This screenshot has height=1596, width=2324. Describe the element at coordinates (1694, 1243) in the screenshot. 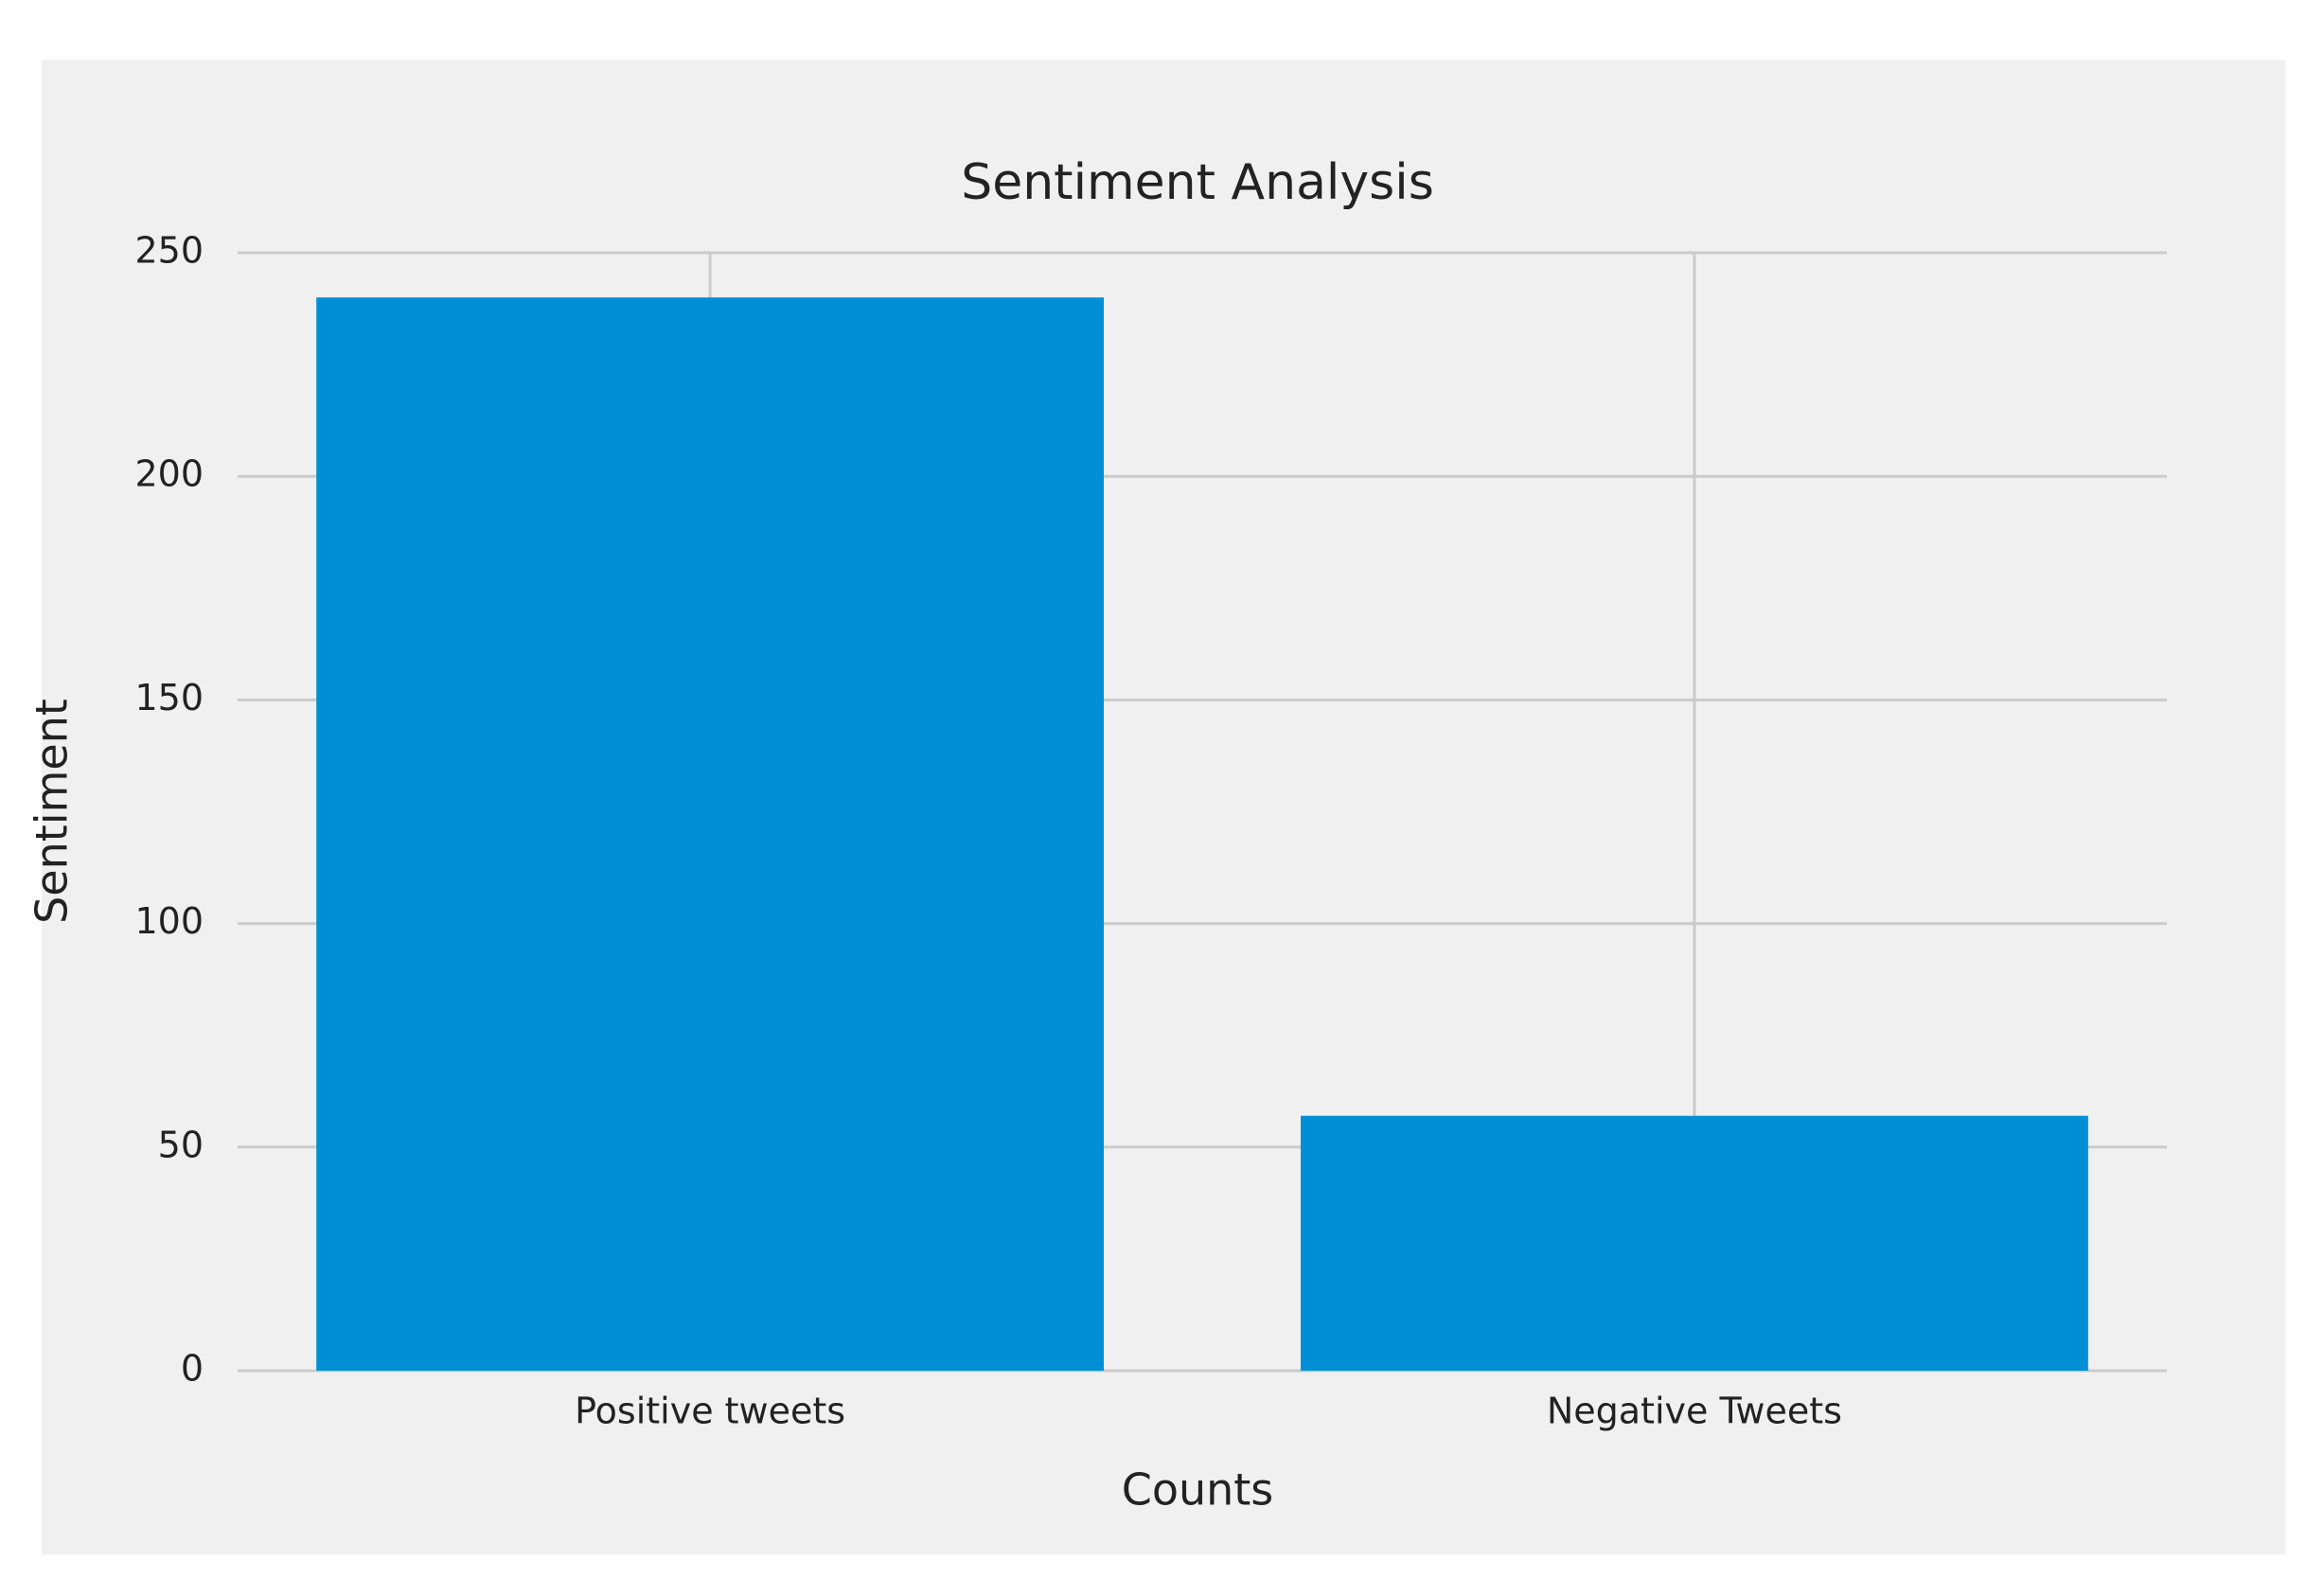

I see `bar` at that location.